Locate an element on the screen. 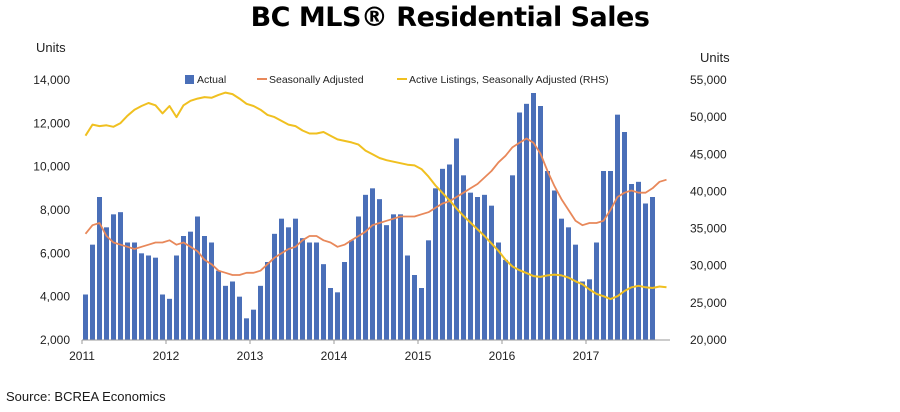 The width and height of the screenshot is (900, 412). y-left-tick-label: 10,000 is located at coordinates (51, 167).